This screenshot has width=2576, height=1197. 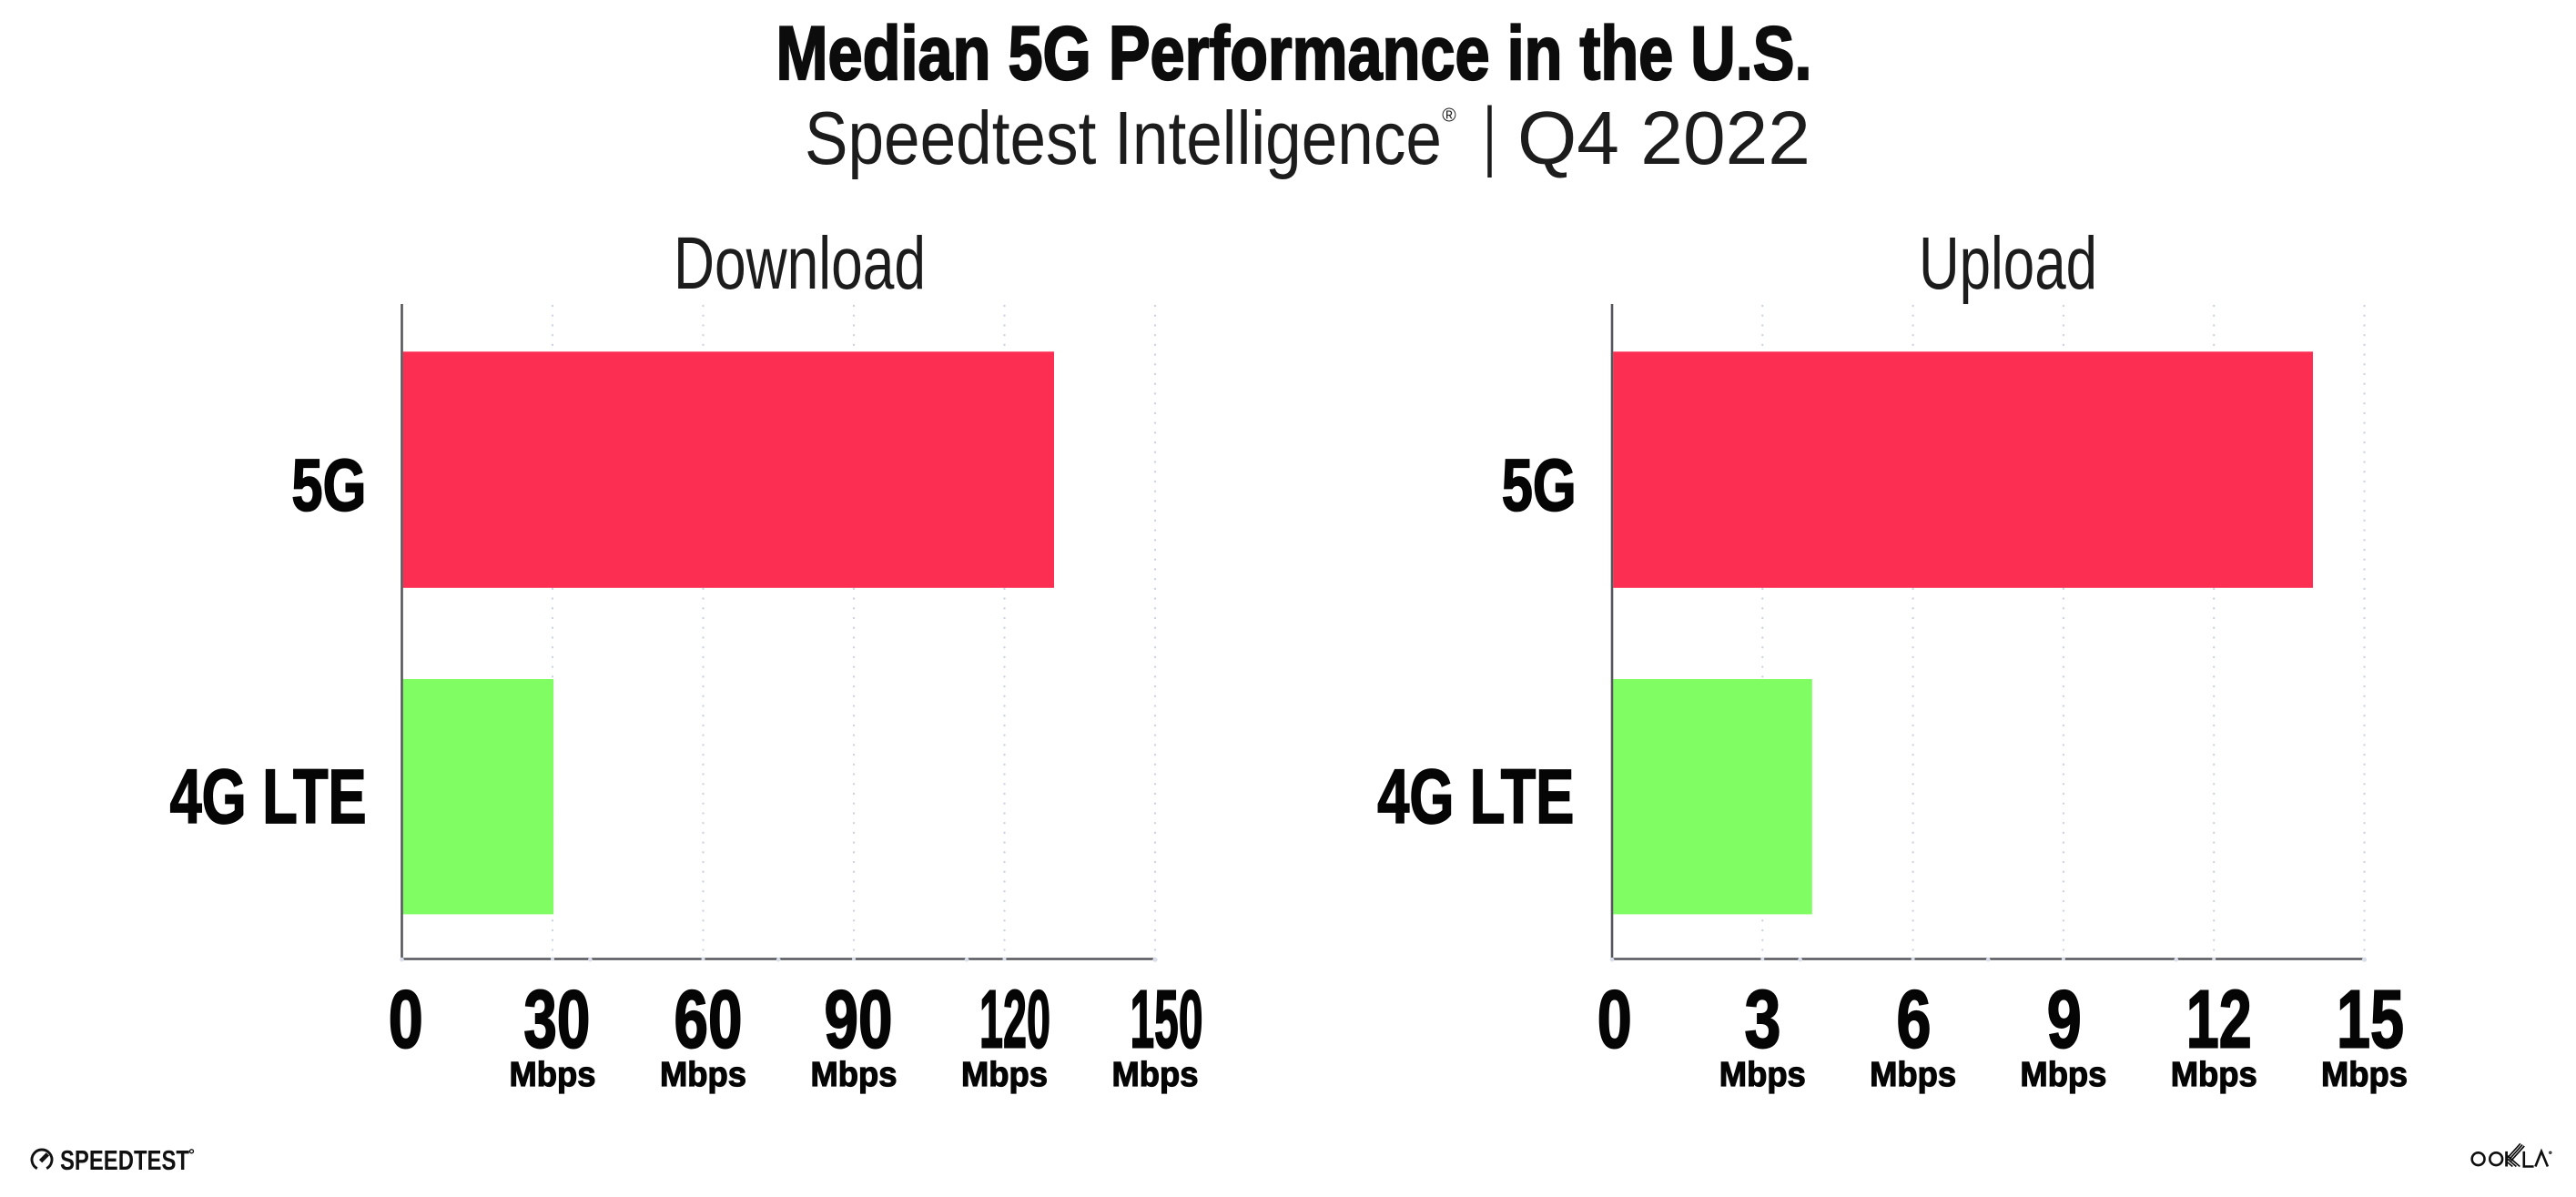 What do you see at coordinates (859, 1021) in the screenshot?
I see `svg-text: 90` at bounding box center [859, 1021].